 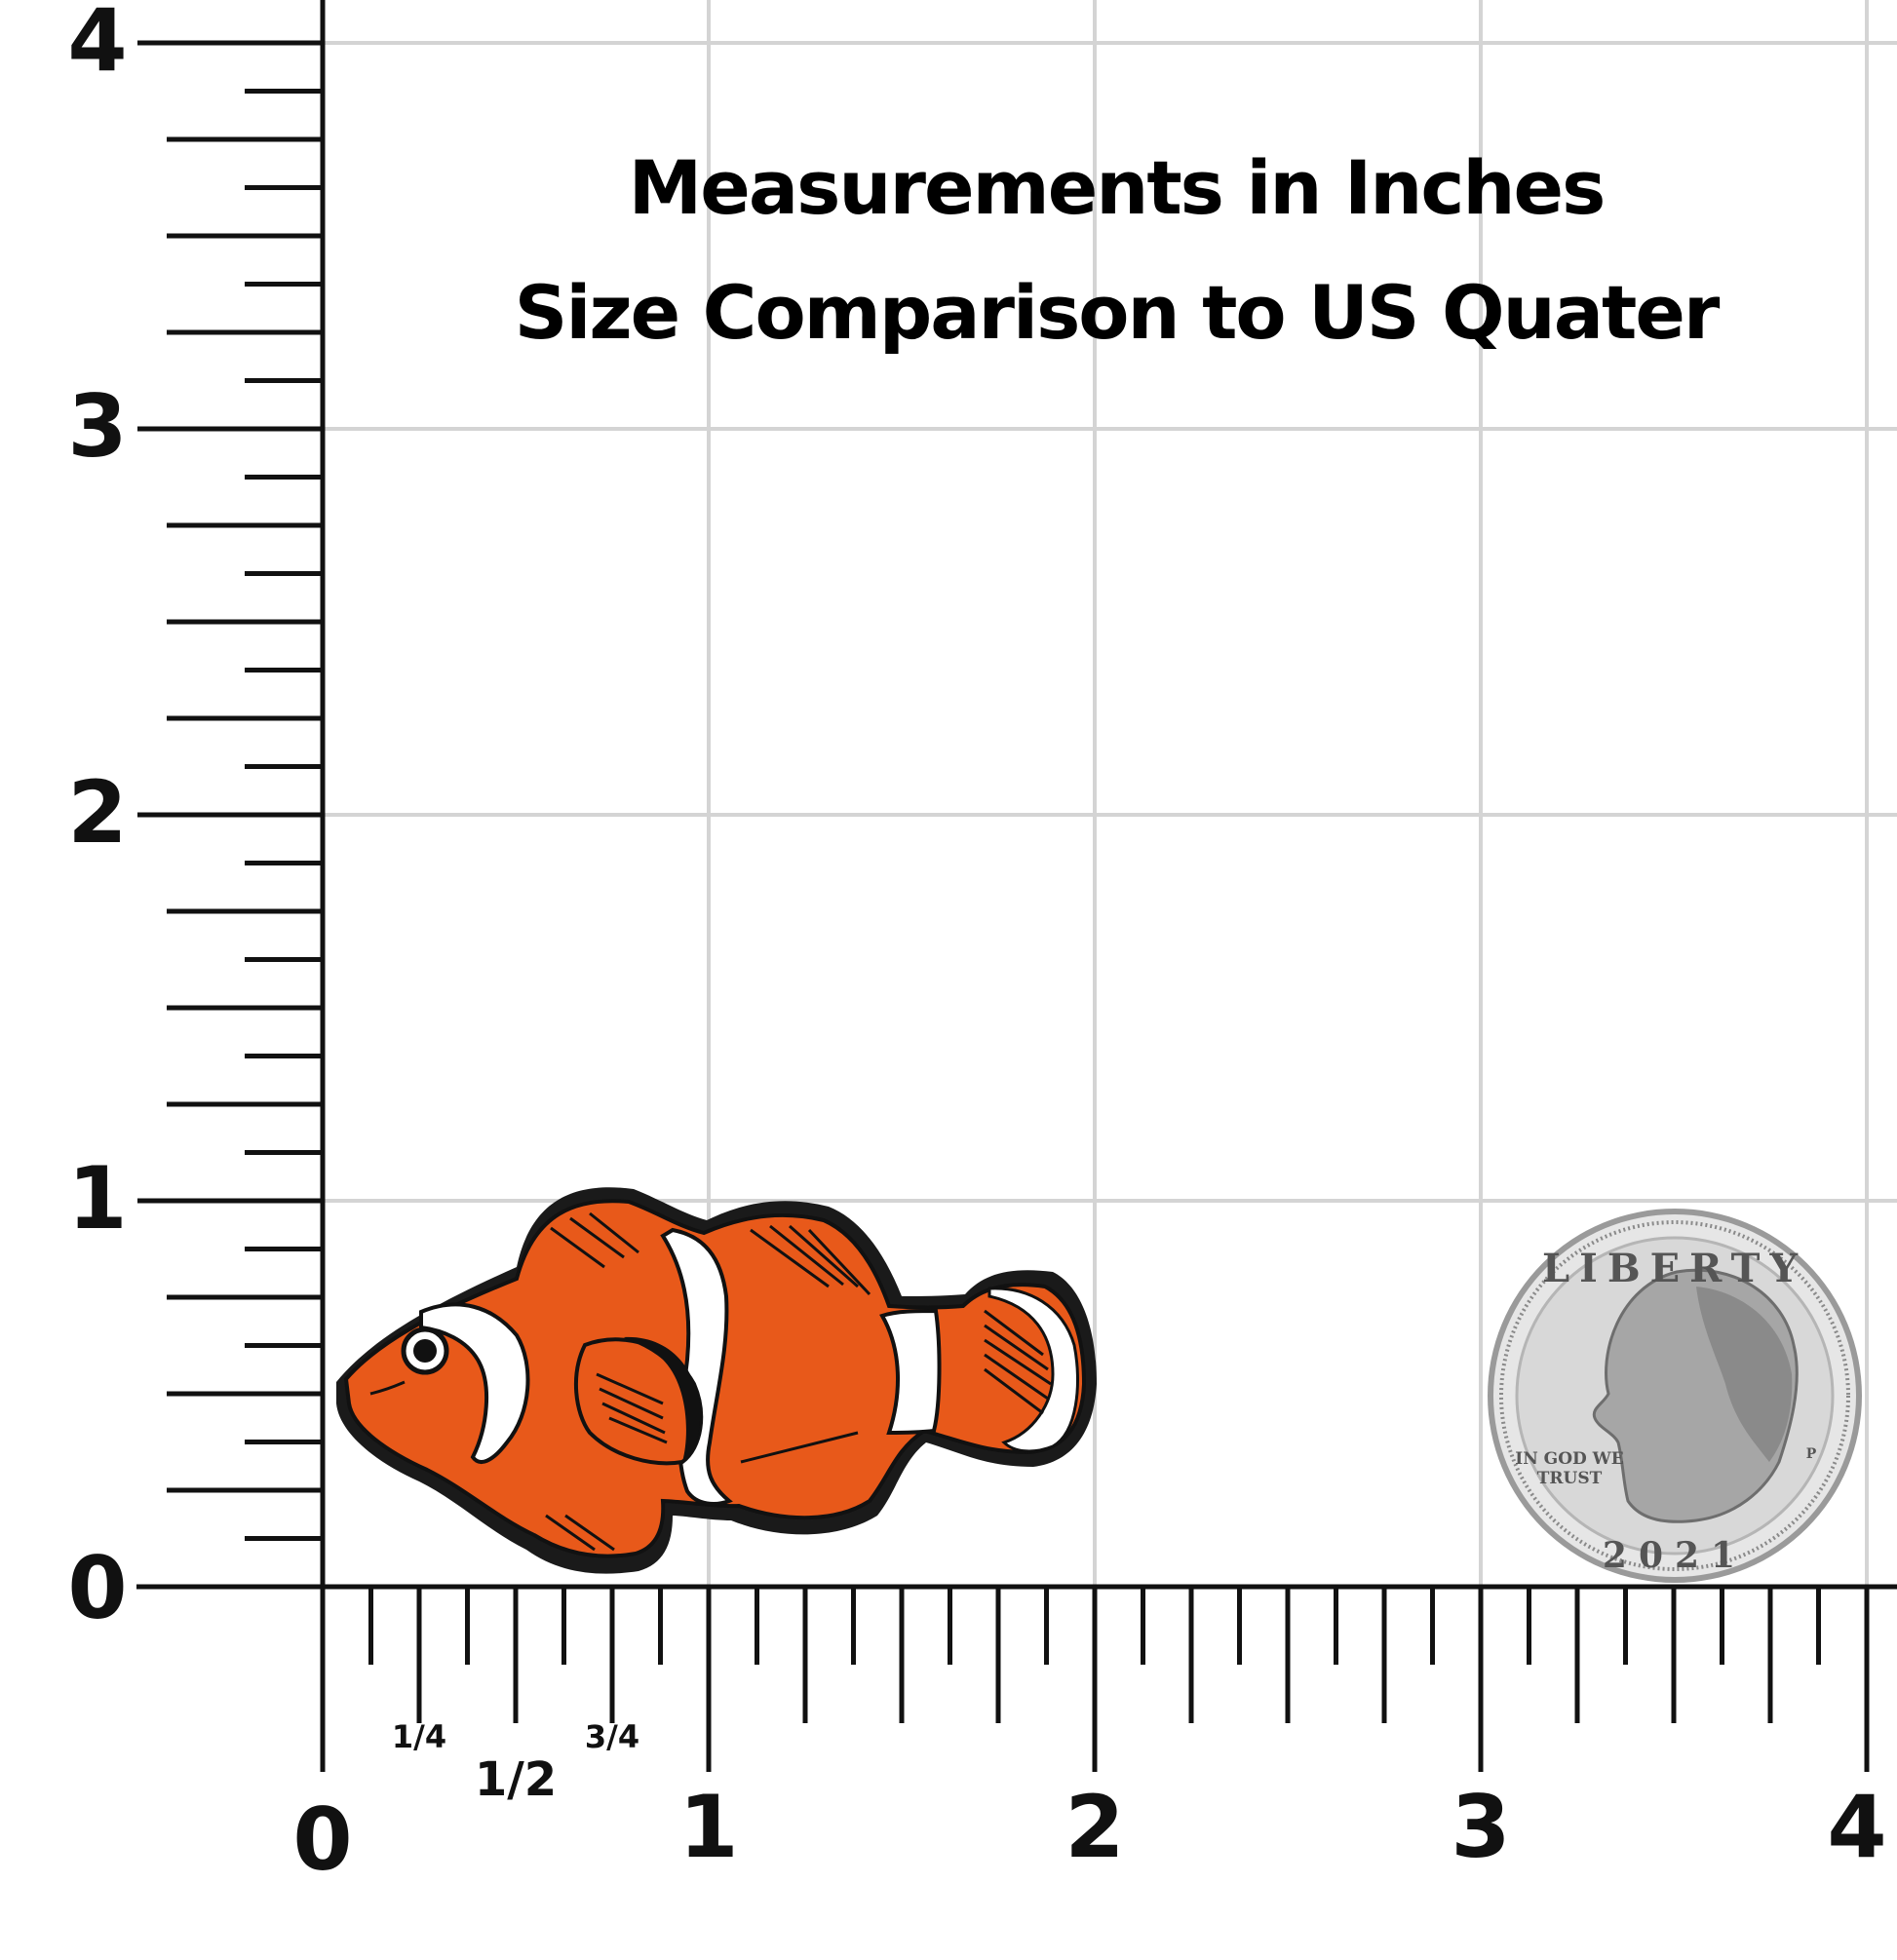 I want to click on title-line-2: Size Comparison to US Quater, so click(x=1117, y=312).